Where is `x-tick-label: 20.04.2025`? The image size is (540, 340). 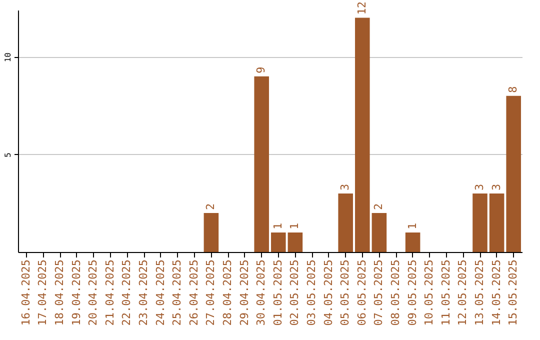 x-tick-label: 20.04.2025 is located at coordinates (93, 293).